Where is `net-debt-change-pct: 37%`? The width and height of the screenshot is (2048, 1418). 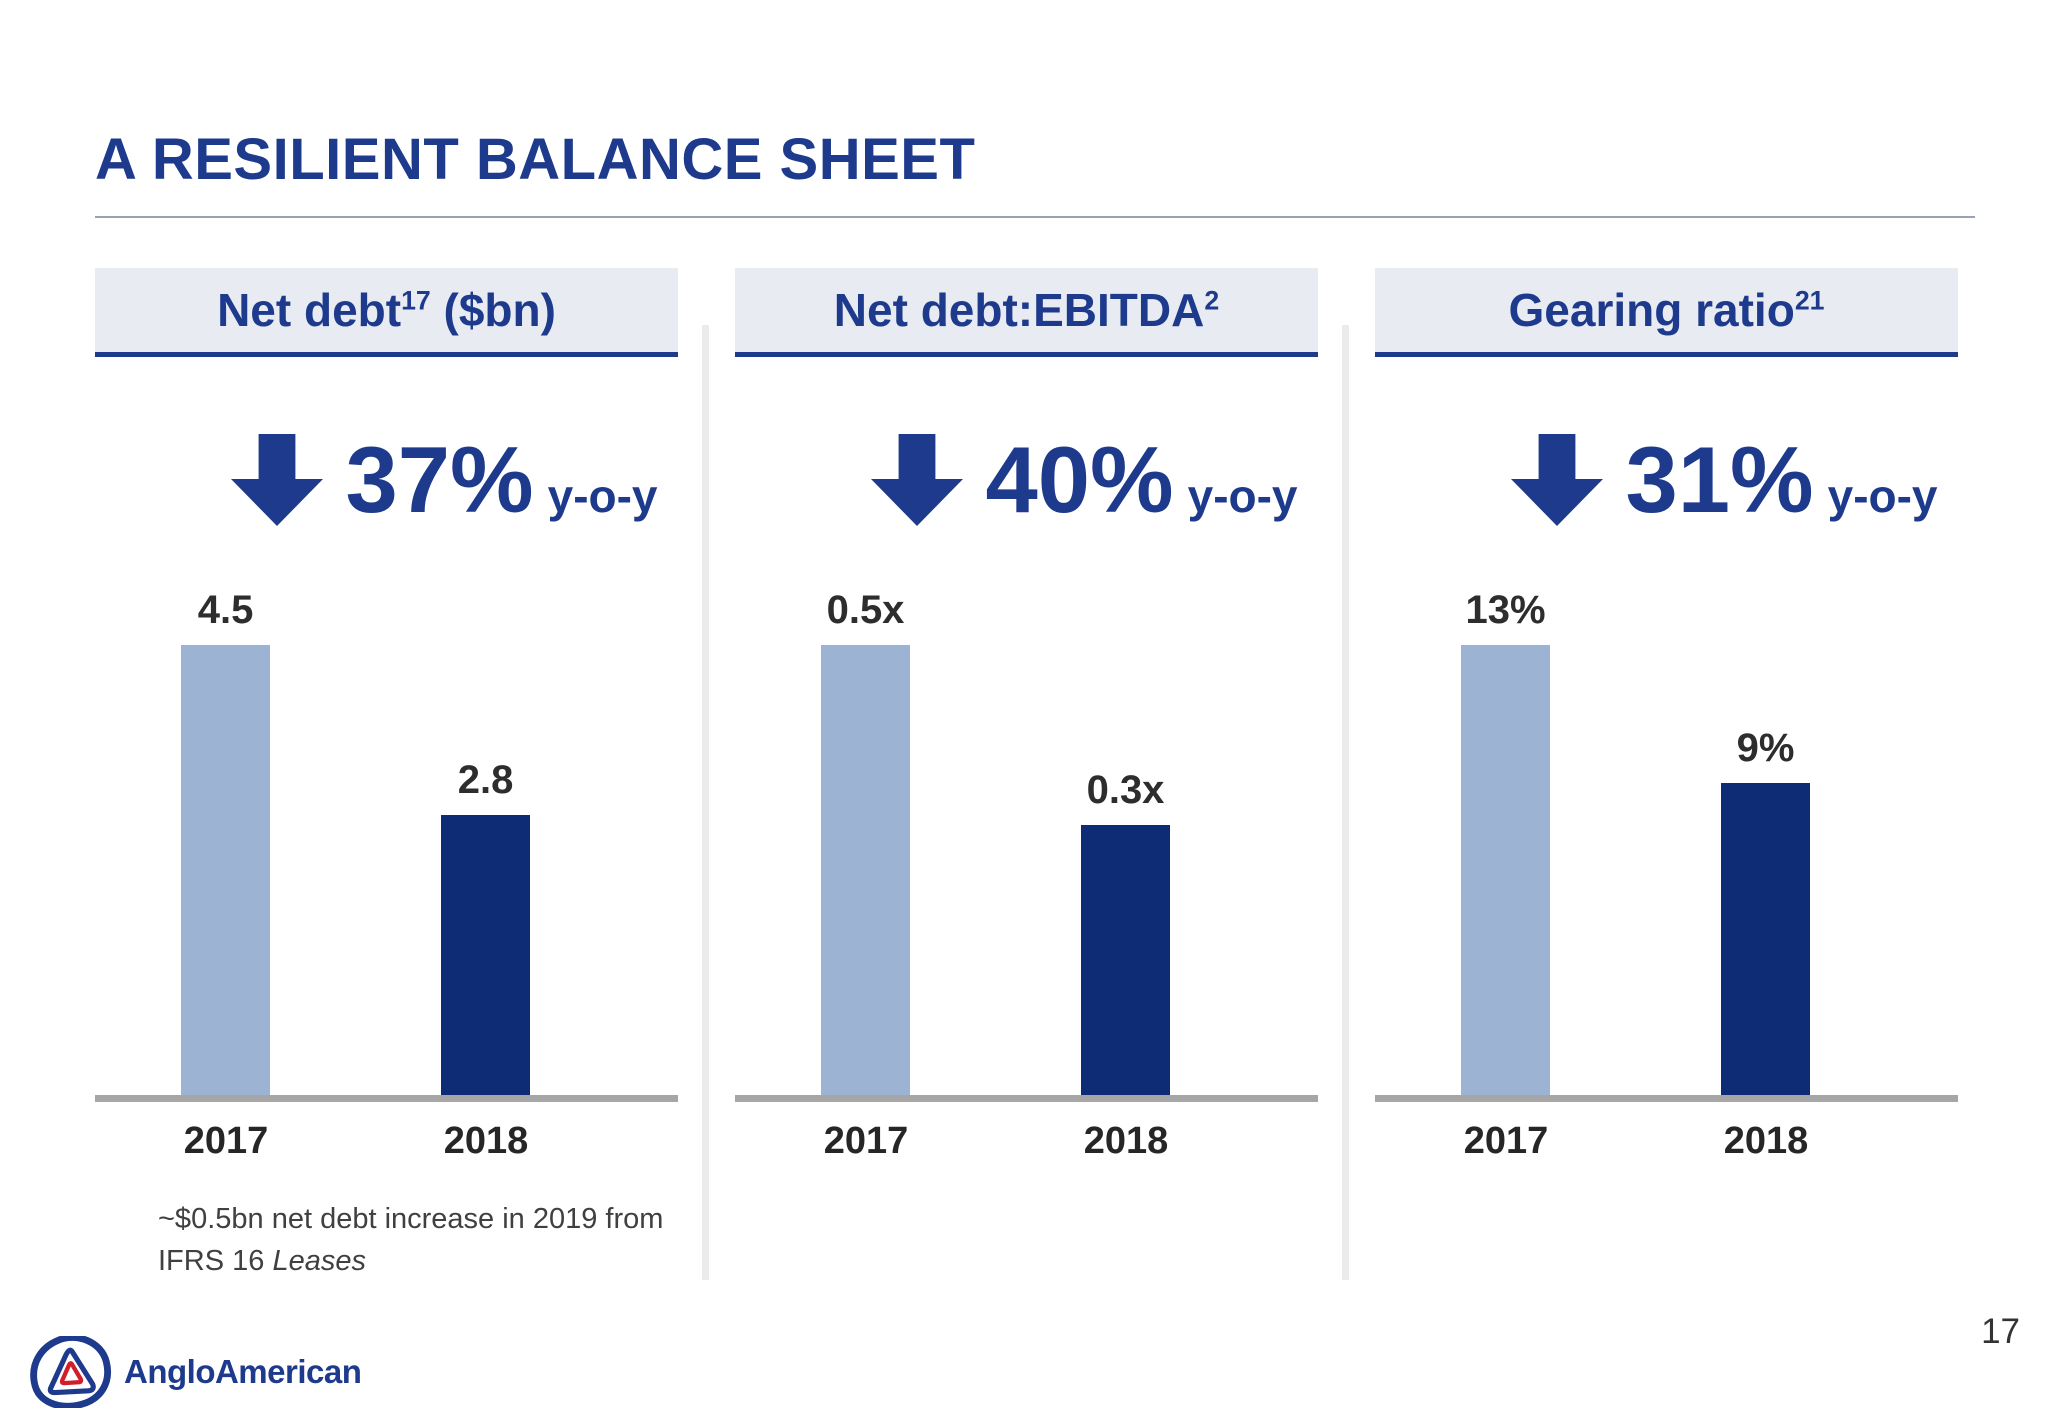 net-debt-change-pct: 37% is located at coordinates (439, 479).